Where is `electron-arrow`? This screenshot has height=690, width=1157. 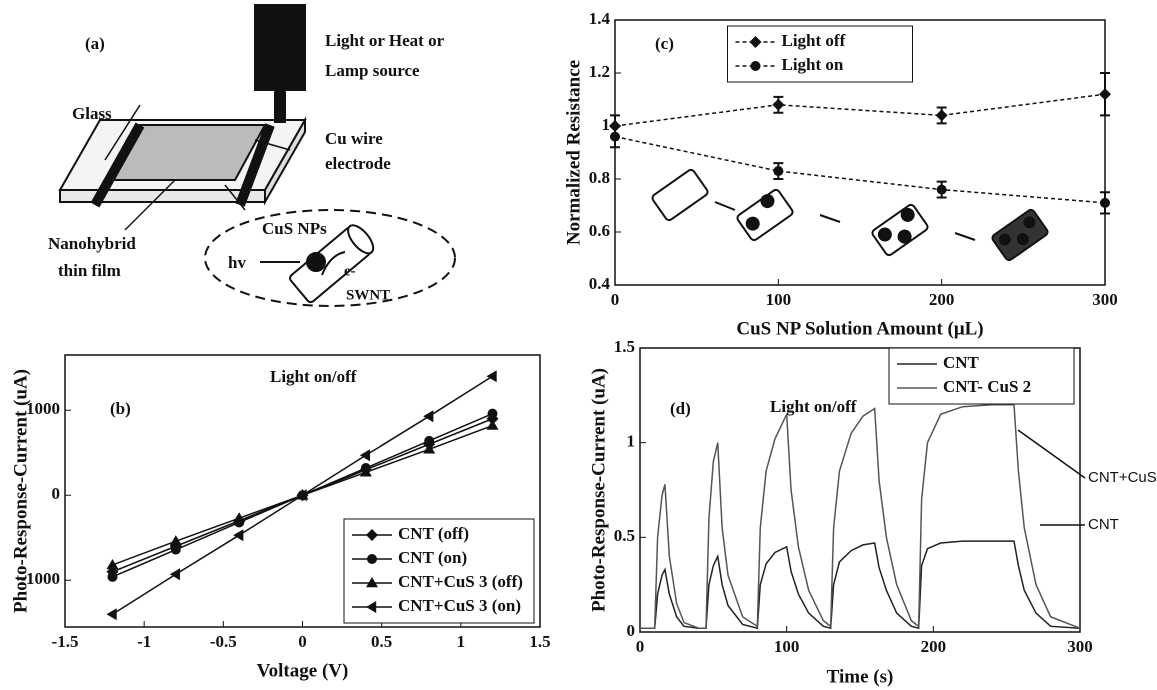 electron-arrow is located at coordinates (333, 263).